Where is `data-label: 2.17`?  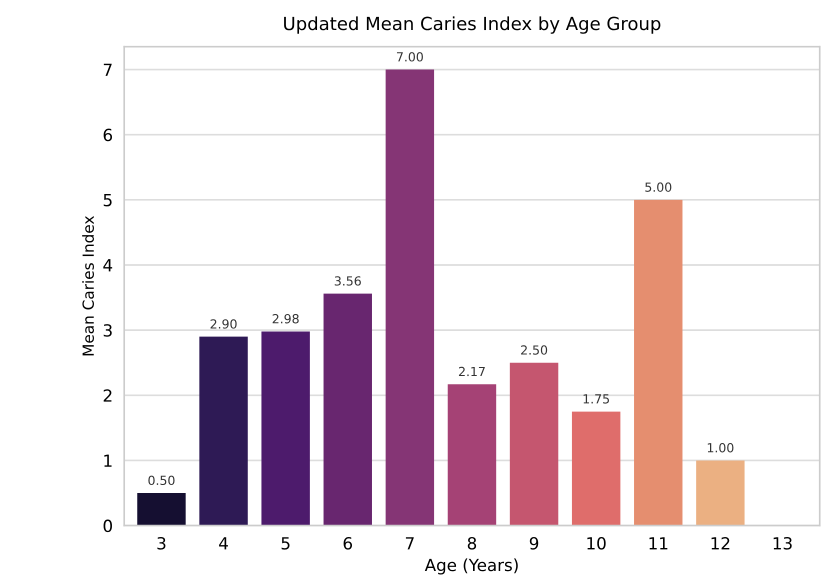 data-label: 2.17 is located at coordinates (471, 371).